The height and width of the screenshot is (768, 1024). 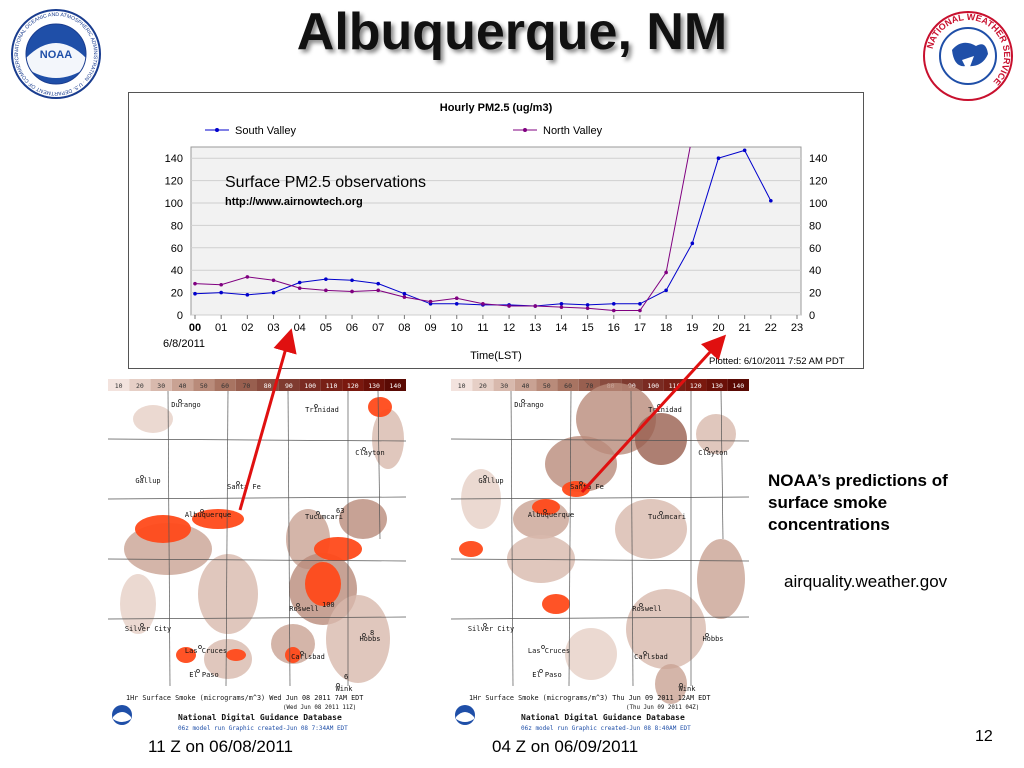 I want to click on map-value-6: 6, so click(x=346, y=677).